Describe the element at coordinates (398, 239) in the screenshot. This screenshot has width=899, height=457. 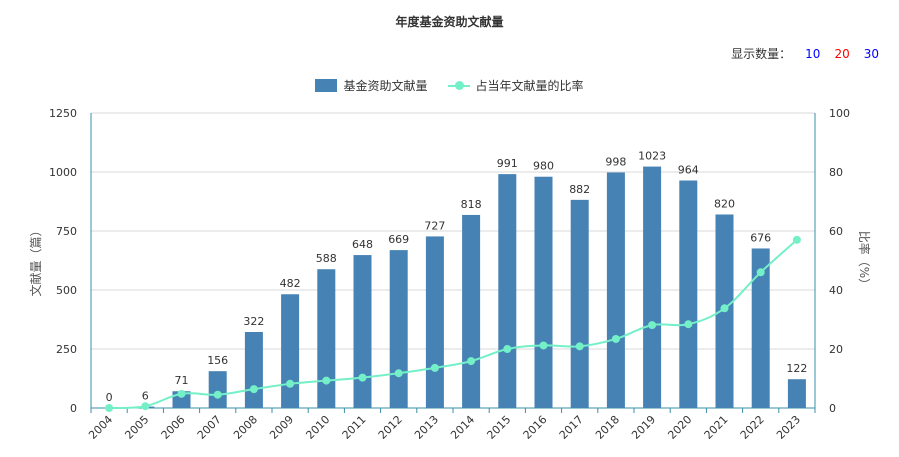
I see `bar-data-label: 669` at that location.